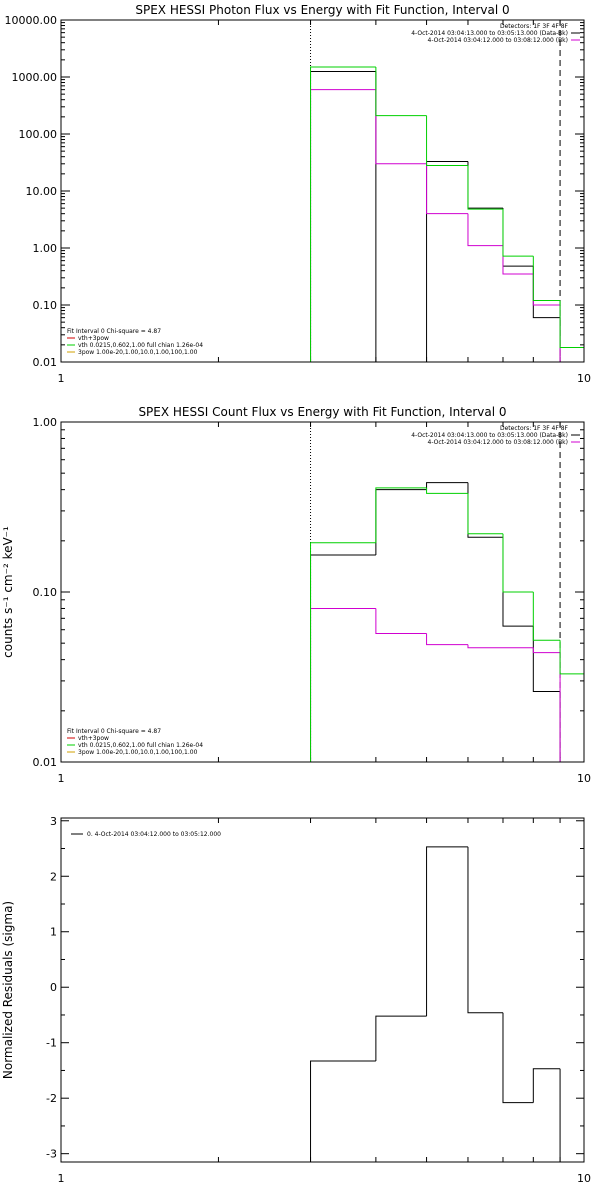 The image size is (600, 1200). What do you see at coordinates (53, 876) in the screenshot?
I see `y-tick-label: 2` at bounding box center [53, 876].